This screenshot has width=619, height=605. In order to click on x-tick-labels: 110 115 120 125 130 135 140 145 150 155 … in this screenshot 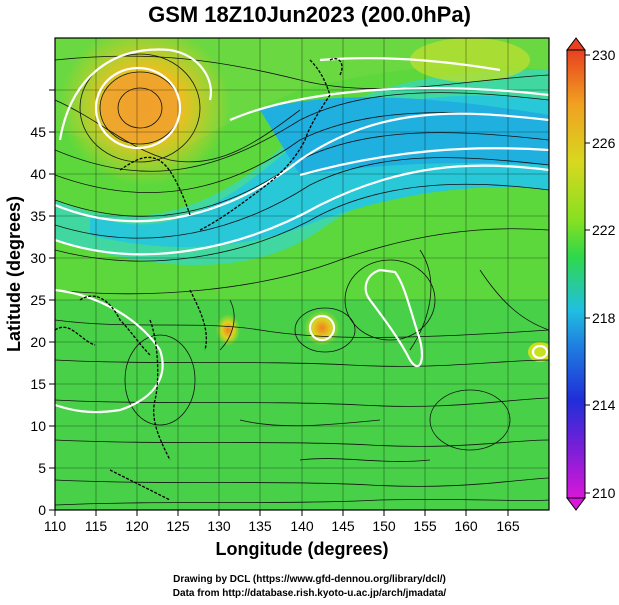, I will do `click(282, 526)`.